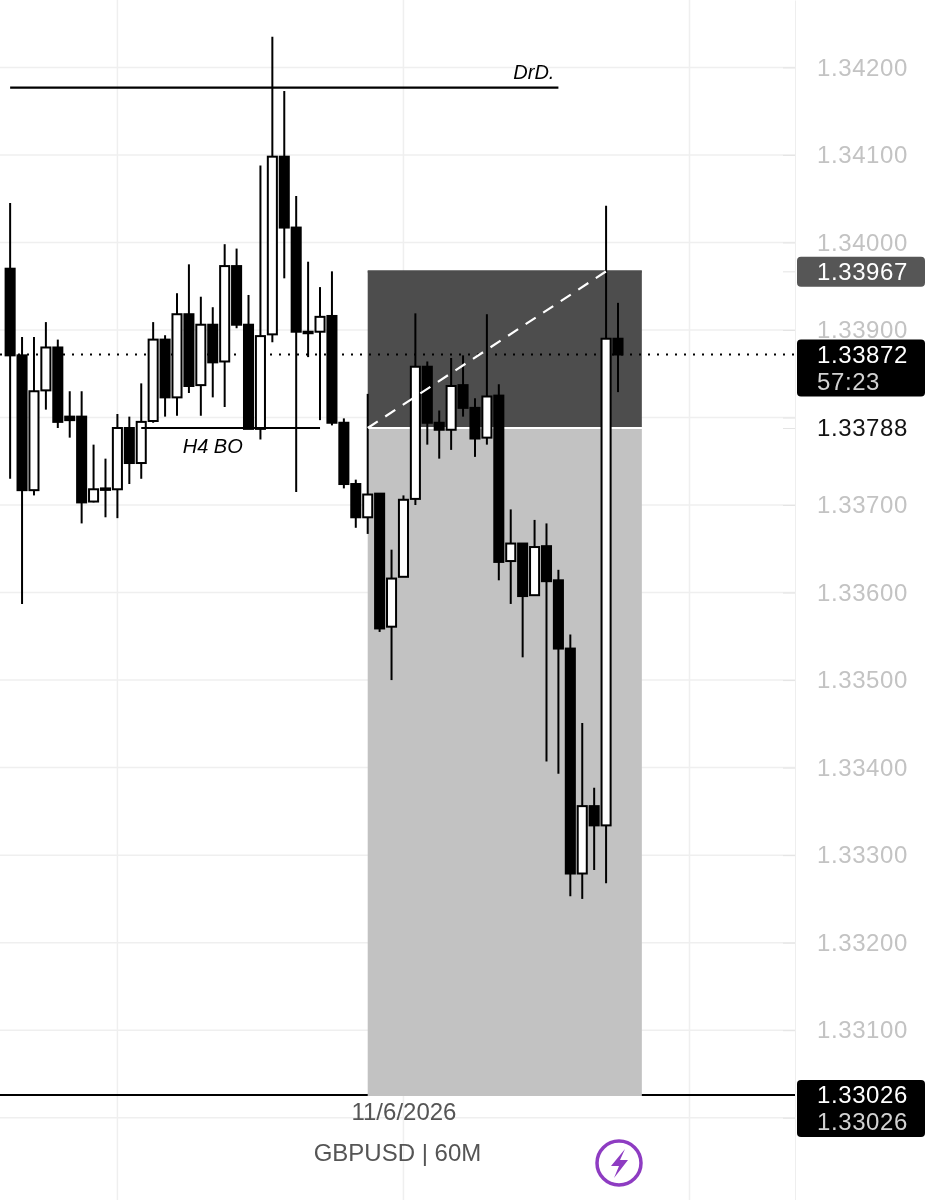  I want to click on y-tick-label: 1.34200, so click(862, 67).